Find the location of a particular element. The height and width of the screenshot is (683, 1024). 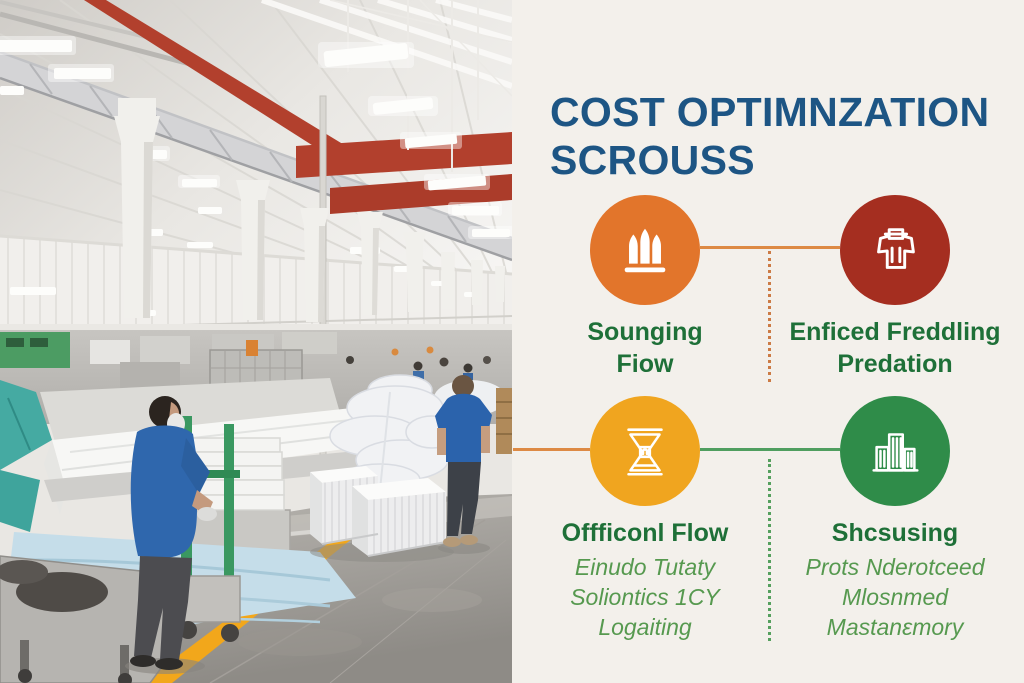

feature-sublabel: Einudo Tutaty Soliontics 1CY Logaiting is located at coordinates (645, 598).